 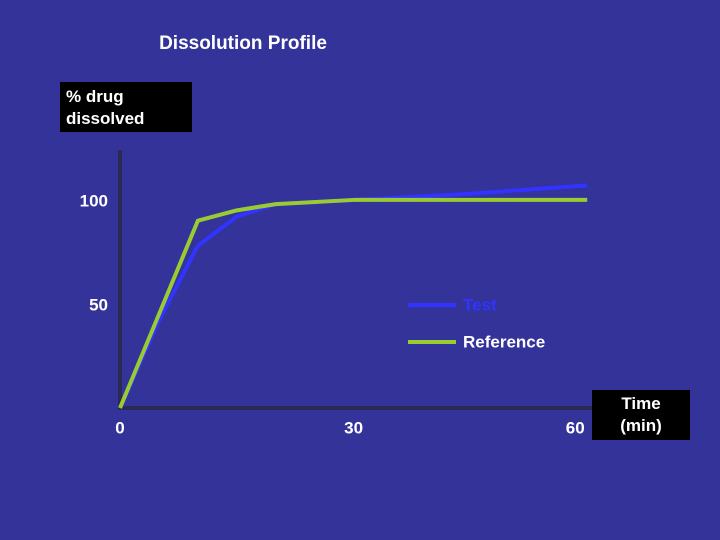 What do you see at coordinates (243, 43) in the screenshot?
I see `chart-title: Dissolution Profile` at bounding box center [243, 43].